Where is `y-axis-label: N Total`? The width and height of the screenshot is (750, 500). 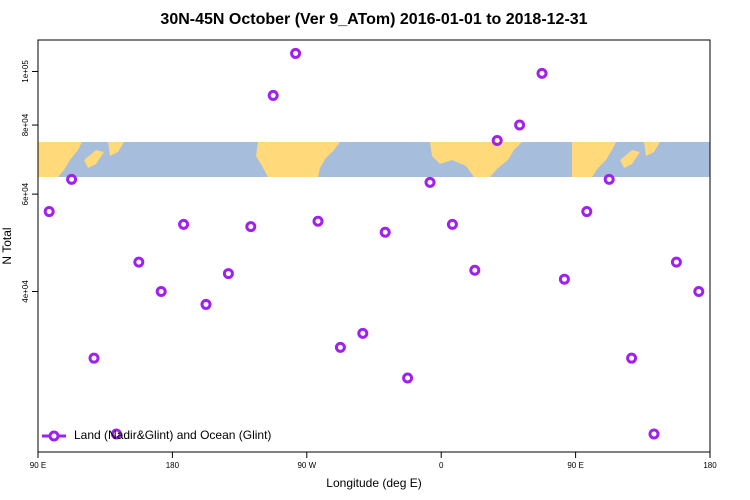
y-axis-label: N Total is located at coordinates (7, 245).